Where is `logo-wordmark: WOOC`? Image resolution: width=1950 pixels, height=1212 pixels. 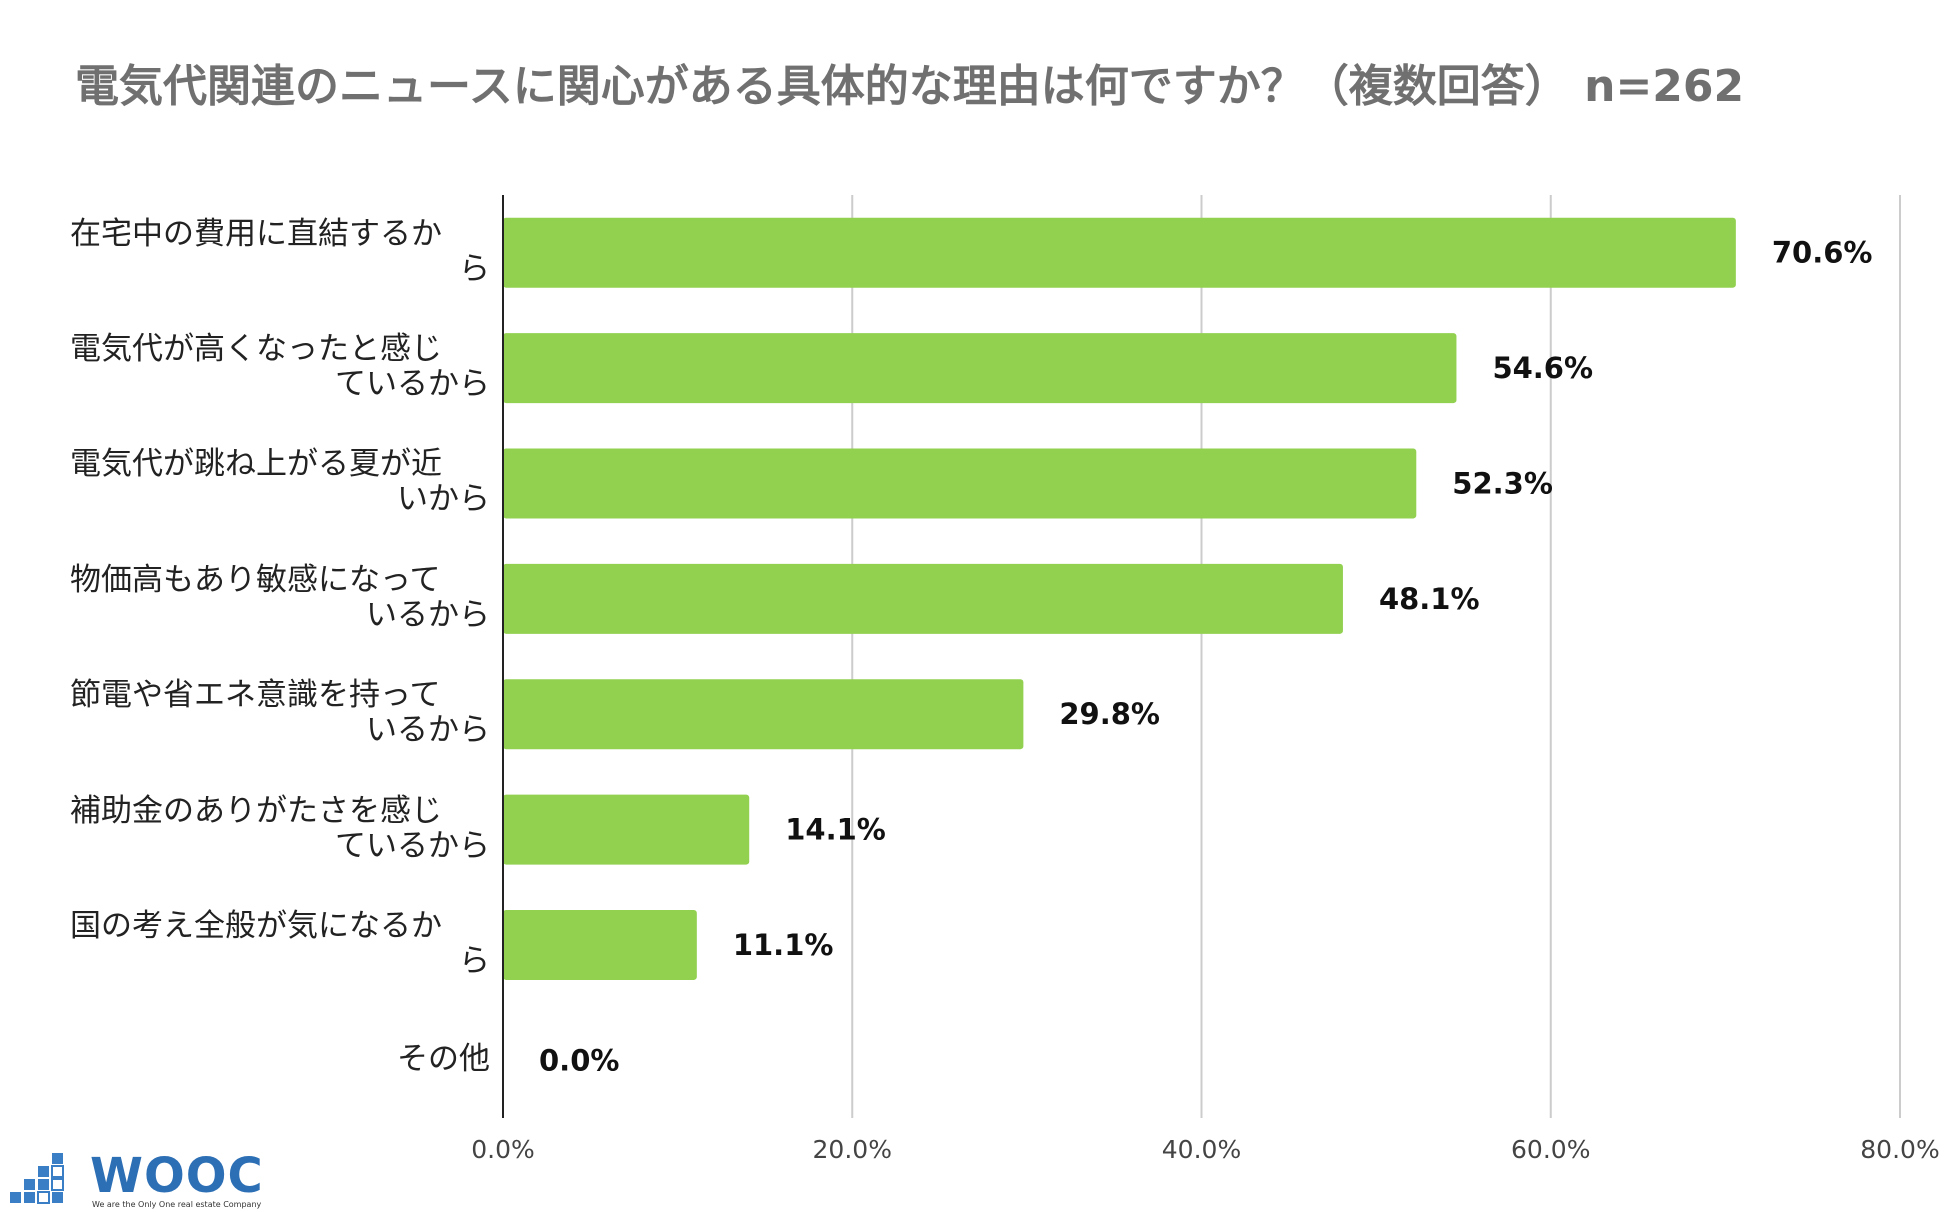 logo-wordmark: WOOC is located at coordinates (177, 1176).